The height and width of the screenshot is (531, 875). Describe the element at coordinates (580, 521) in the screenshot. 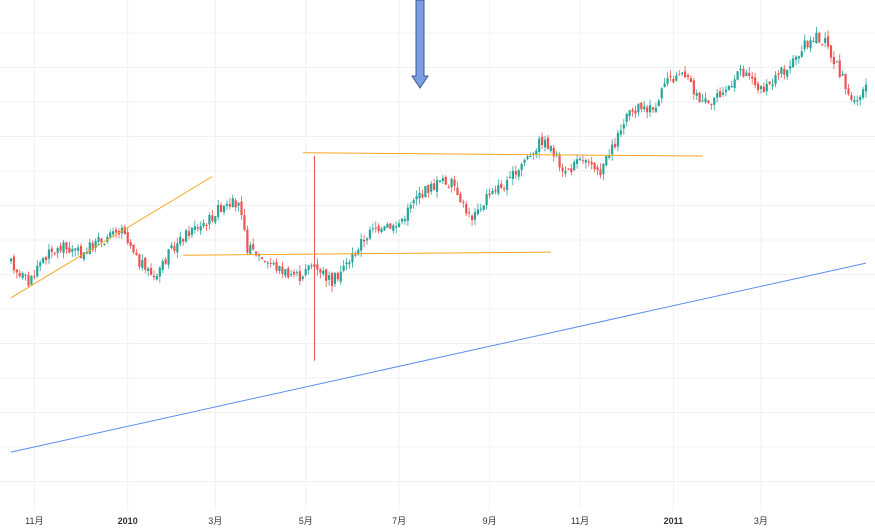

I see `x-tick-label: 11月` at that location.